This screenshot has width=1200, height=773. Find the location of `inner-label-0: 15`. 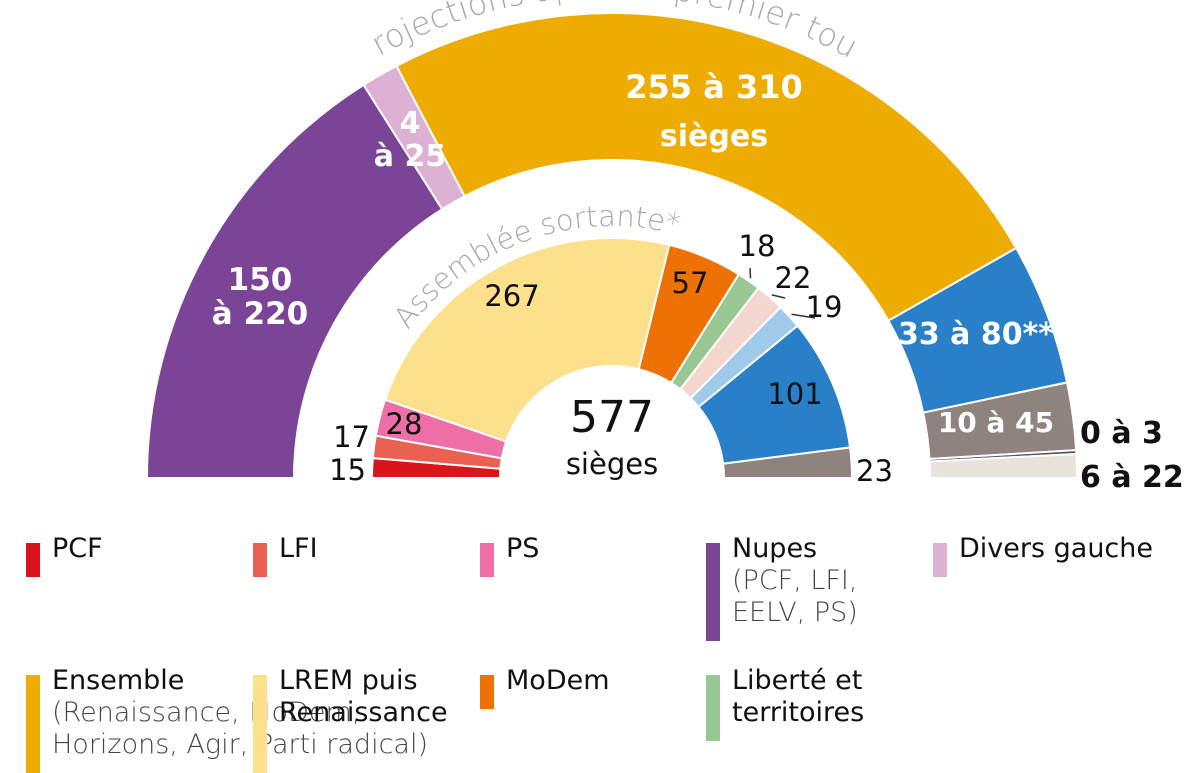

inner-label-0: 15 is located at coordinates (347, 470).